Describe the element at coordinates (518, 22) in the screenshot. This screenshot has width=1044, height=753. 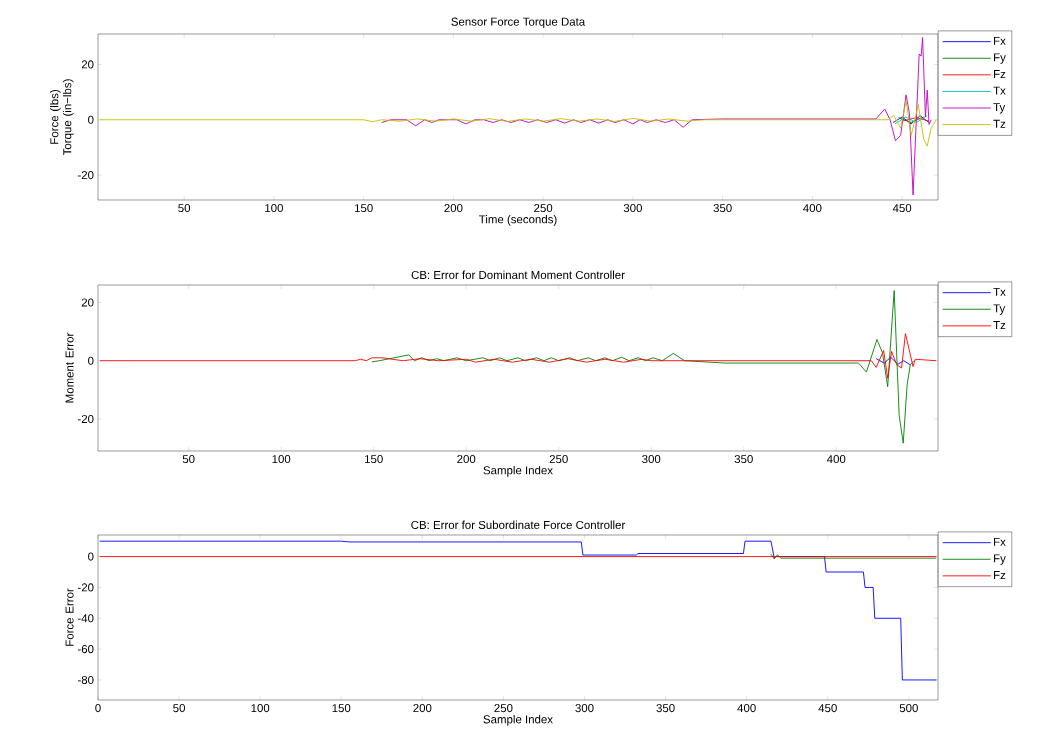
I see `chart-title: Sensor Force Torque Data` at that location.